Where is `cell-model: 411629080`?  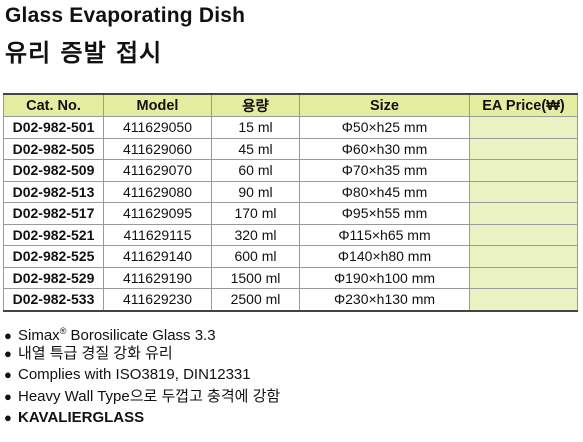 cell-model: 411629080 is located at coordinates (157, 191).